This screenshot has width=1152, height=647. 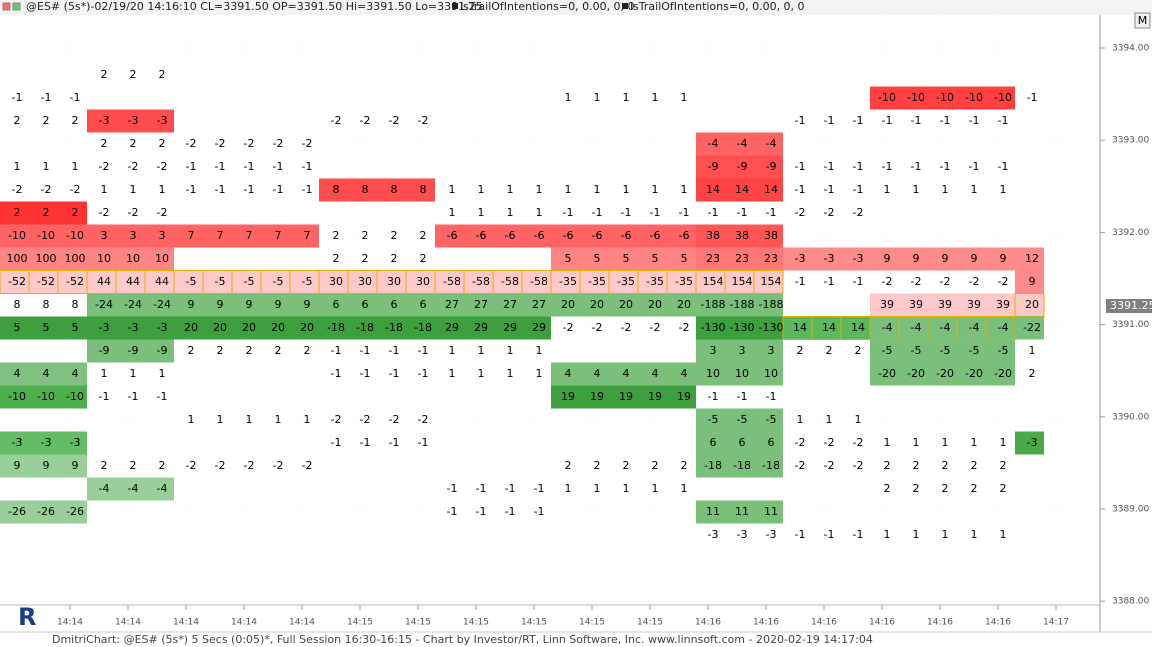 What do you see at coordinates (684, 304) in the screenshot?
I see `cell-value: 20` at bounding box center [684, 304].